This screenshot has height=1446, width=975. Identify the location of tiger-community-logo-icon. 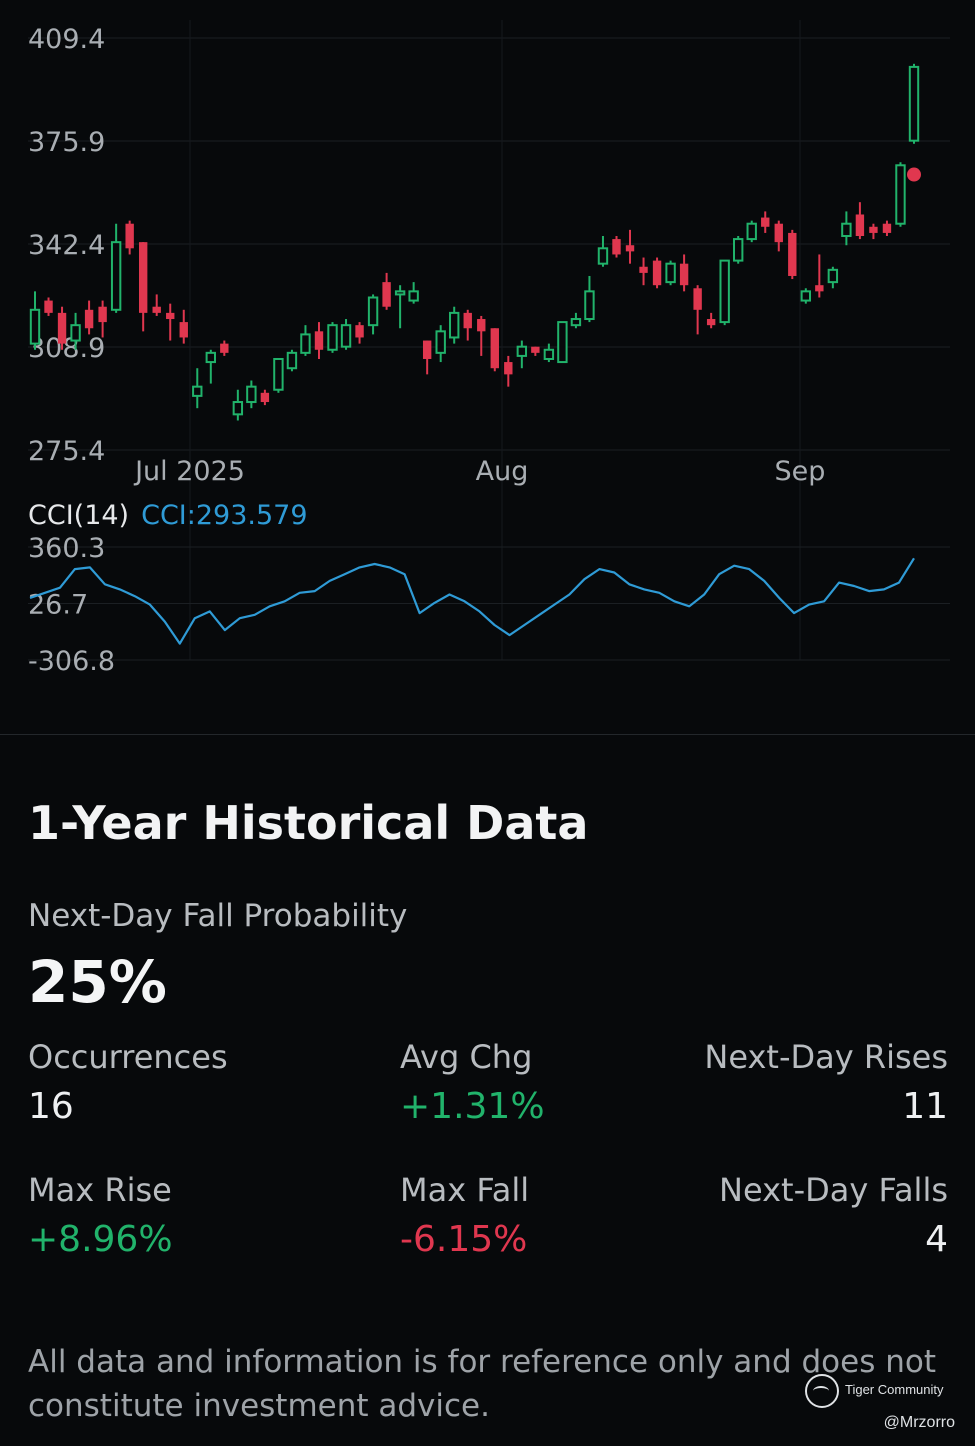
(822, 1391).